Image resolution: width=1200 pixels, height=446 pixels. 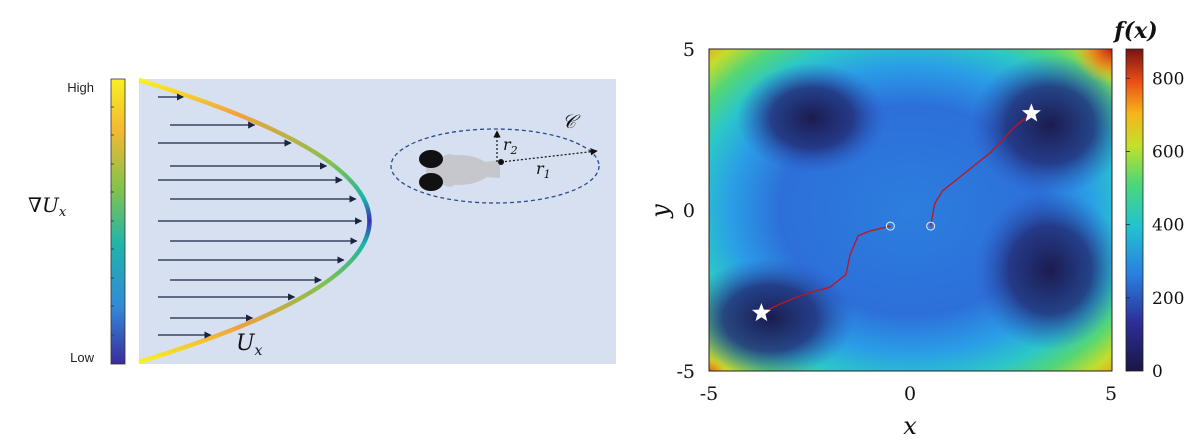 I want to click on colorbar-tick-label: 800, so click(x=1168, y=79).